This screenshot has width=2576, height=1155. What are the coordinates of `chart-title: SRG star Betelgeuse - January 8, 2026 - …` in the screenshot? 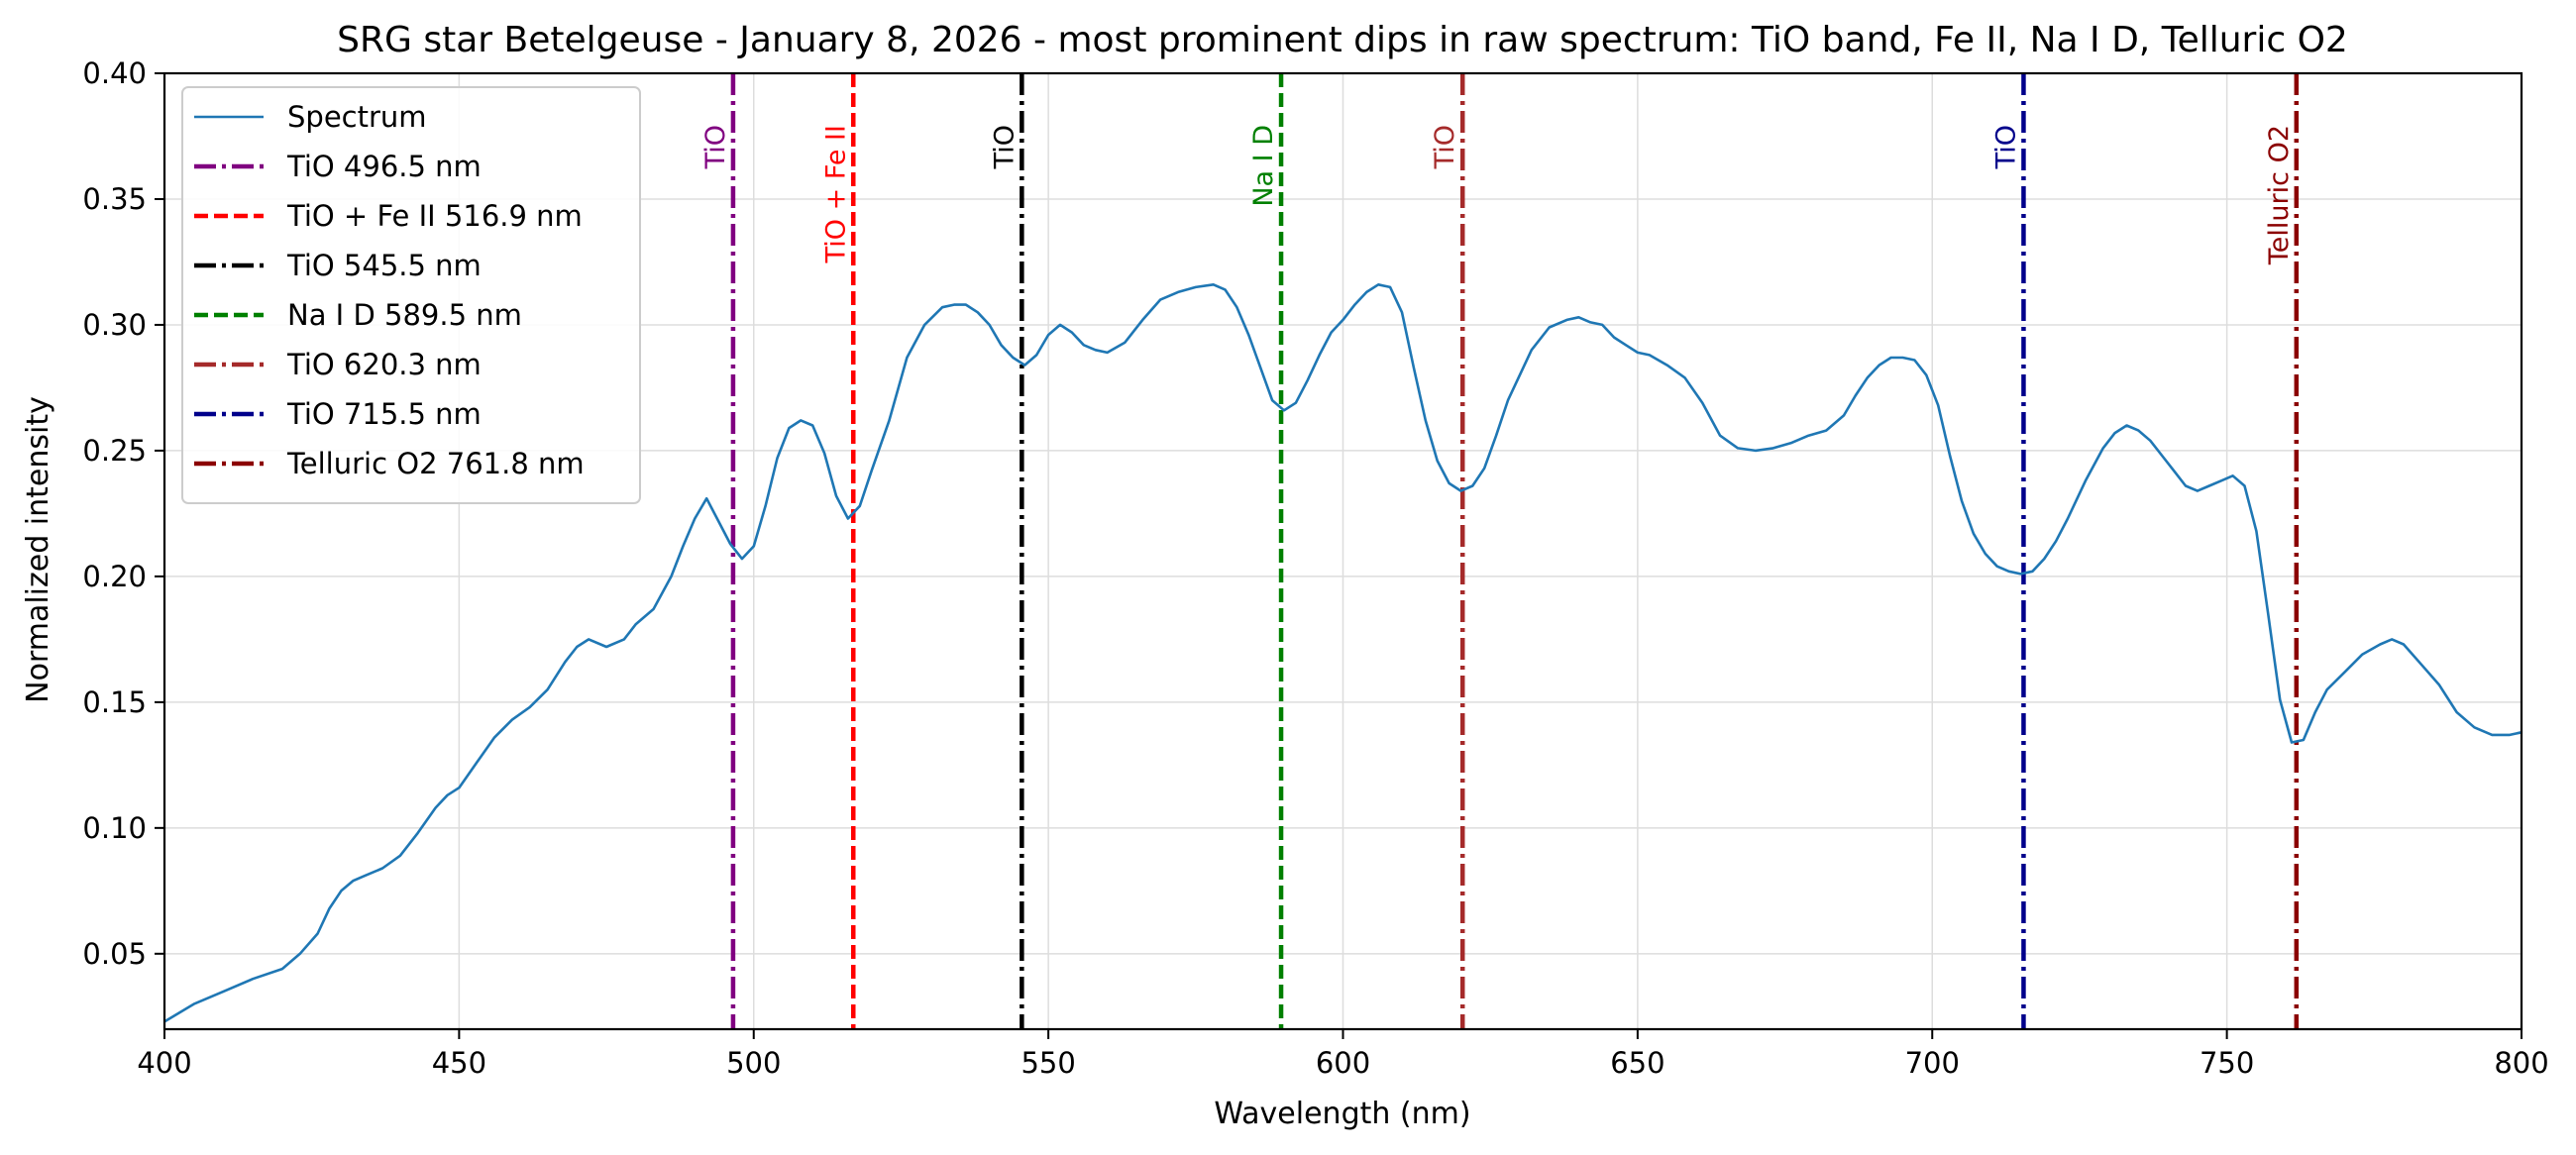 It's located at (1342, 40).